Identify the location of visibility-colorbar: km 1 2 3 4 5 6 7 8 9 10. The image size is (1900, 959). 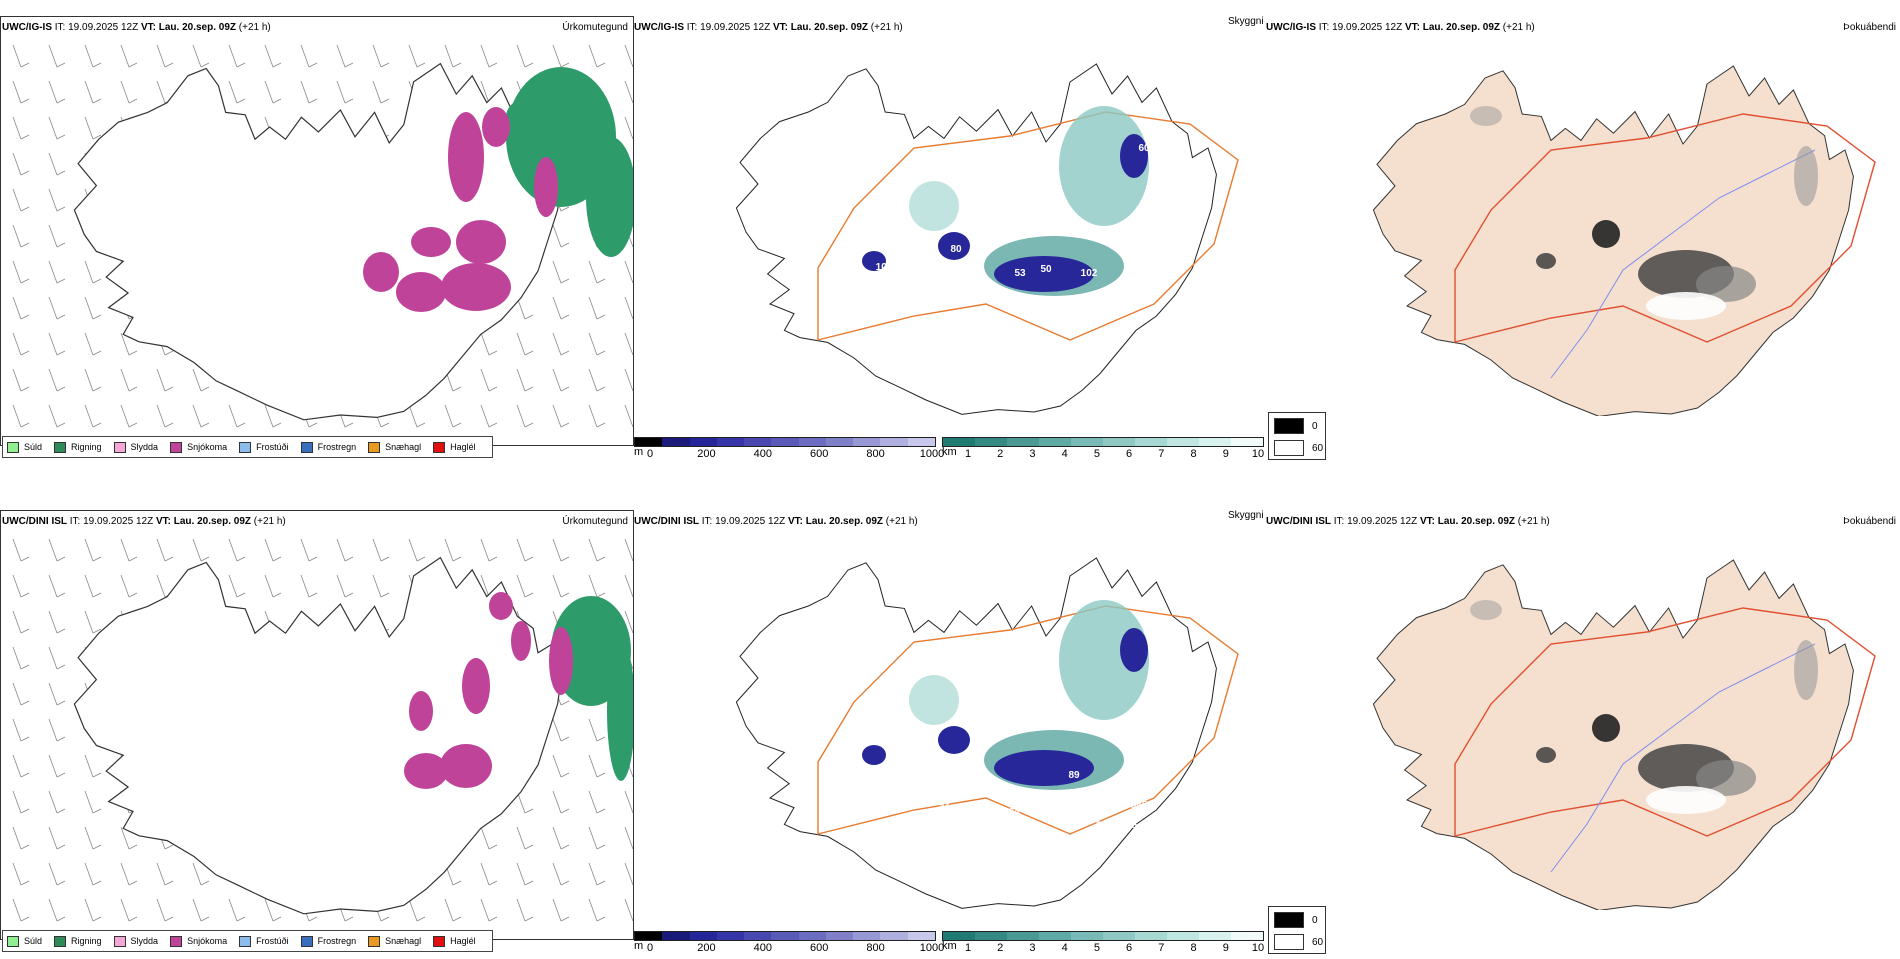
(1103, 945).